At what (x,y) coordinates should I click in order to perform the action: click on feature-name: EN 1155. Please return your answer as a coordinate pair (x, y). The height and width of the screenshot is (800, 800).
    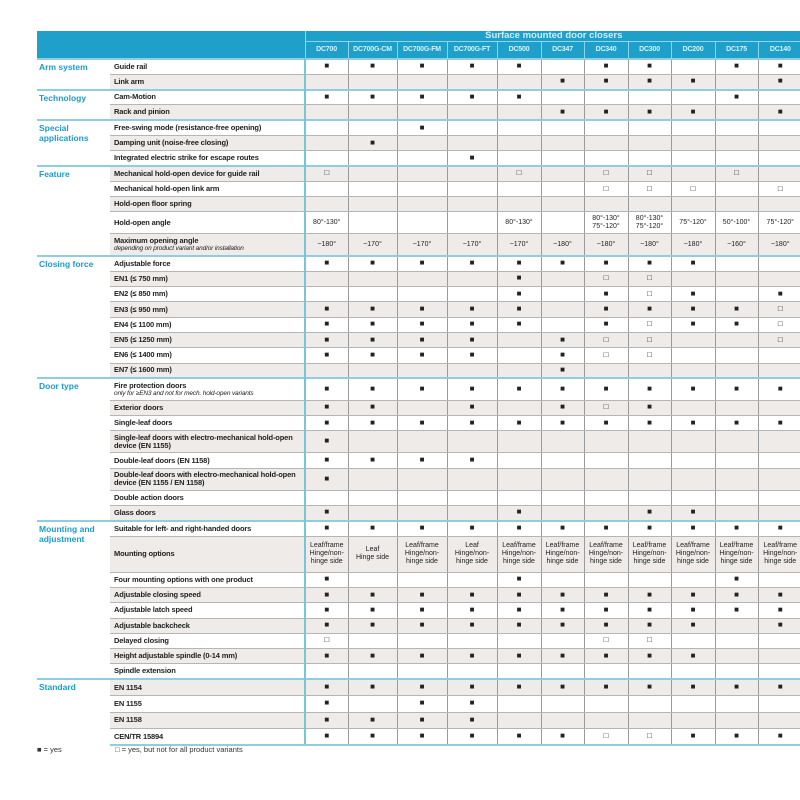
    Looking at the image, I should click on (128, 703).